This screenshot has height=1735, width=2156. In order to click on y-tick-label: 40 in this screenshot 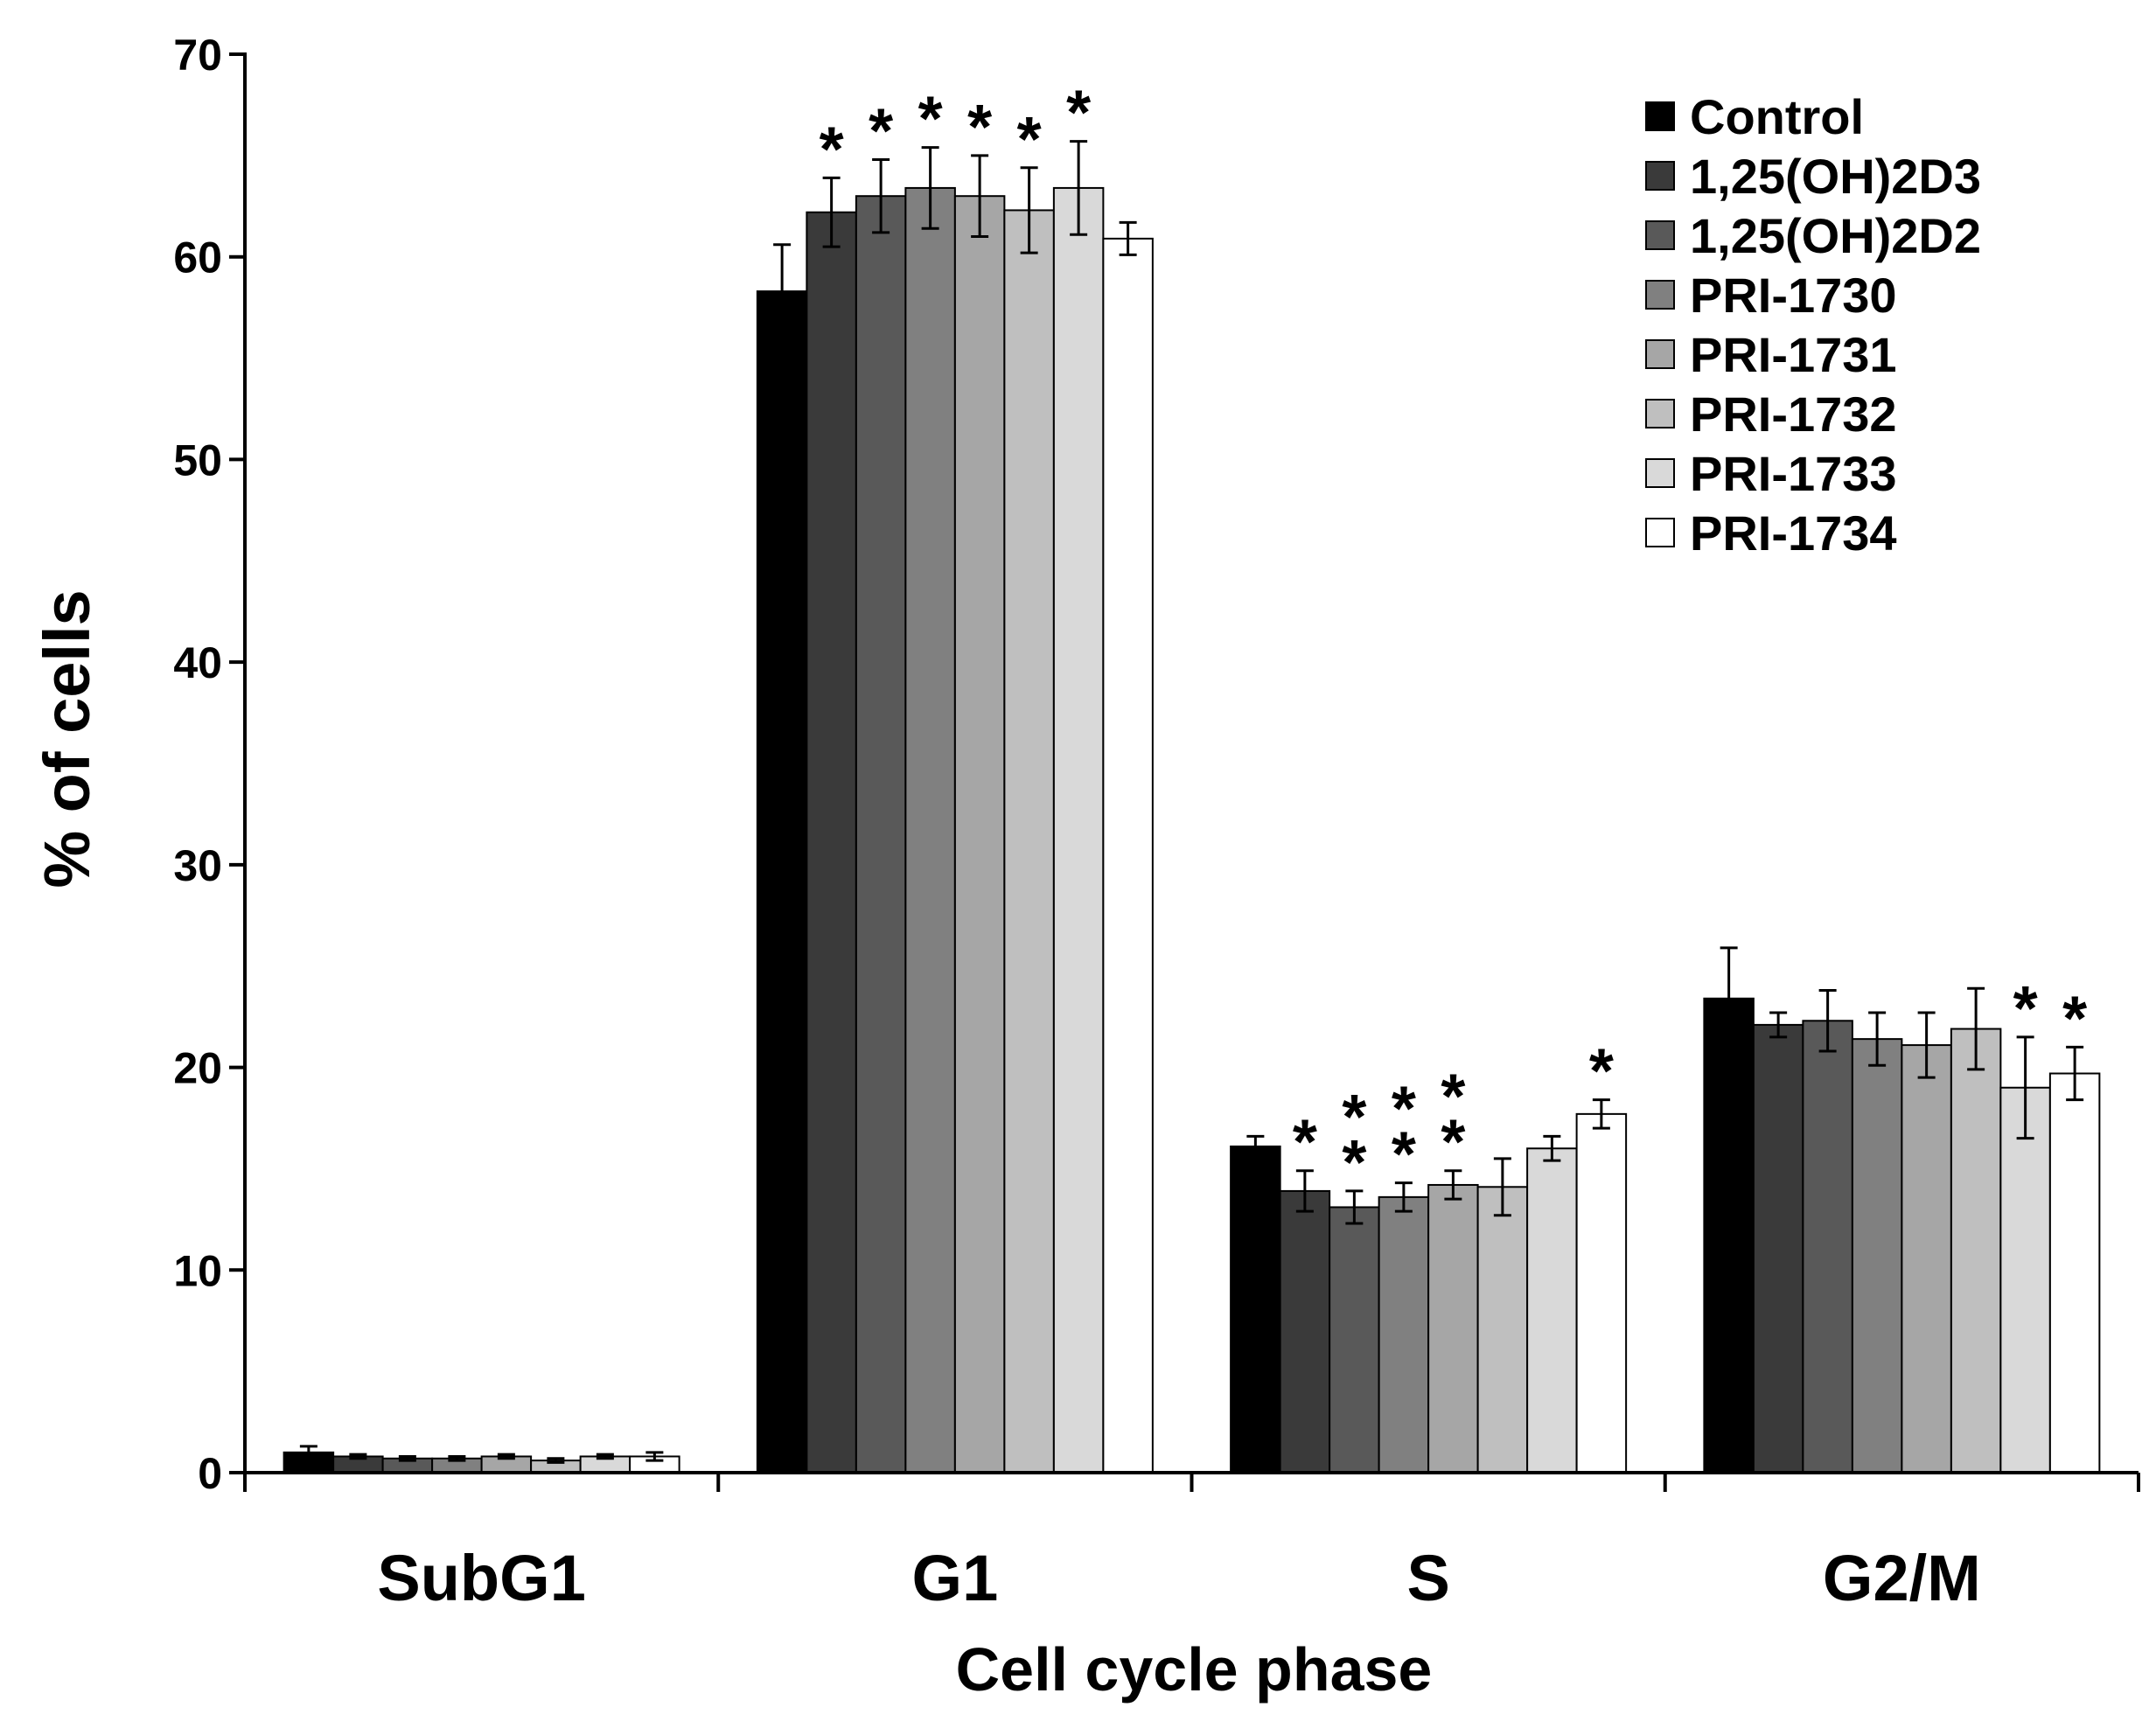, I will do `click(197, 662)`.